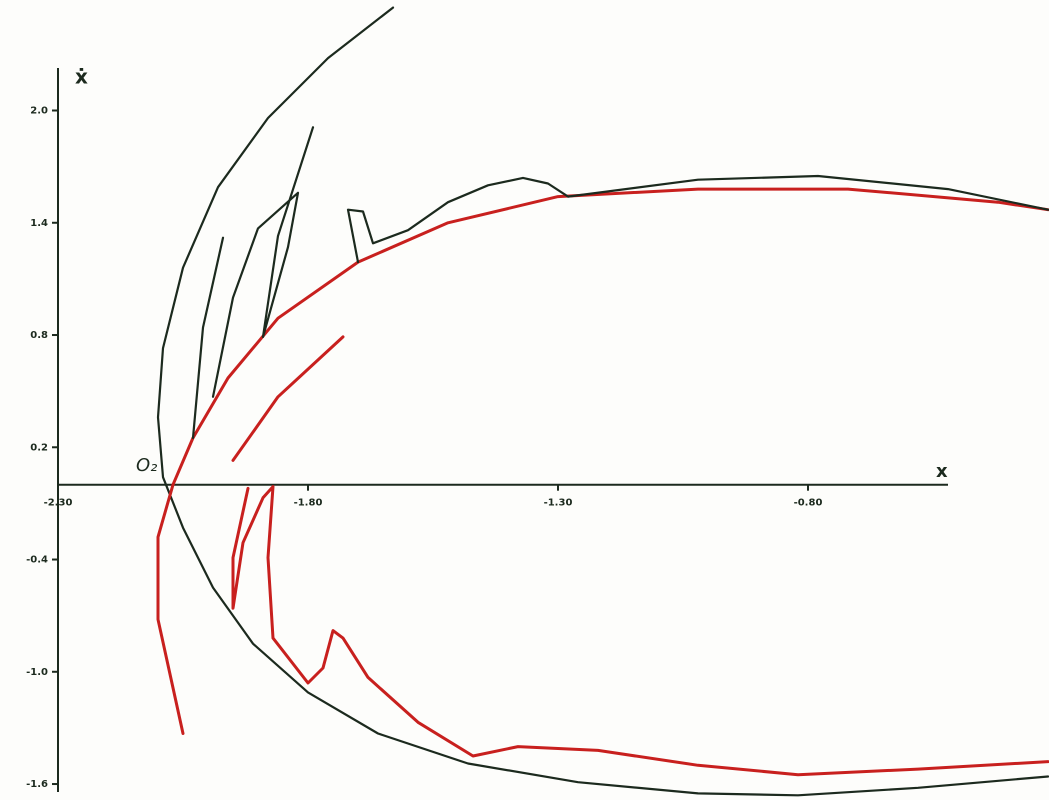 This screenshot has width=1049, height=800. I want to click on y-tick-label: 0.8, so click(39, 335).